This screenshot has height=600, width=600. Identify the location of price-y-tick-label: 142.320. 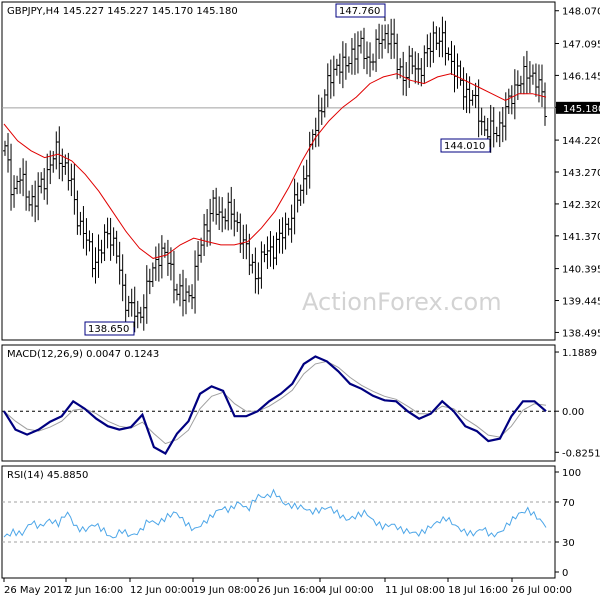
(581, 205).